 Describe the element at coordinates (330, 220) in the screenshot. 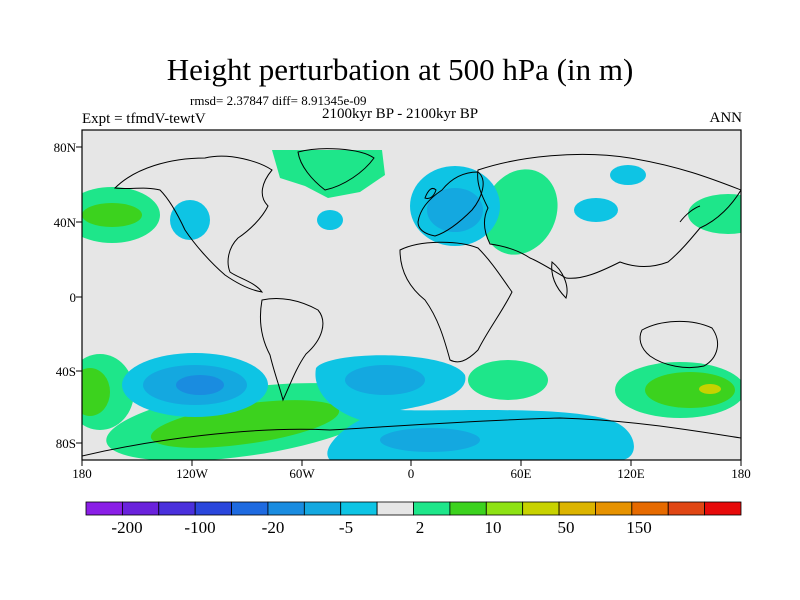

I see `contour-neg-north-atlantic` at that location.